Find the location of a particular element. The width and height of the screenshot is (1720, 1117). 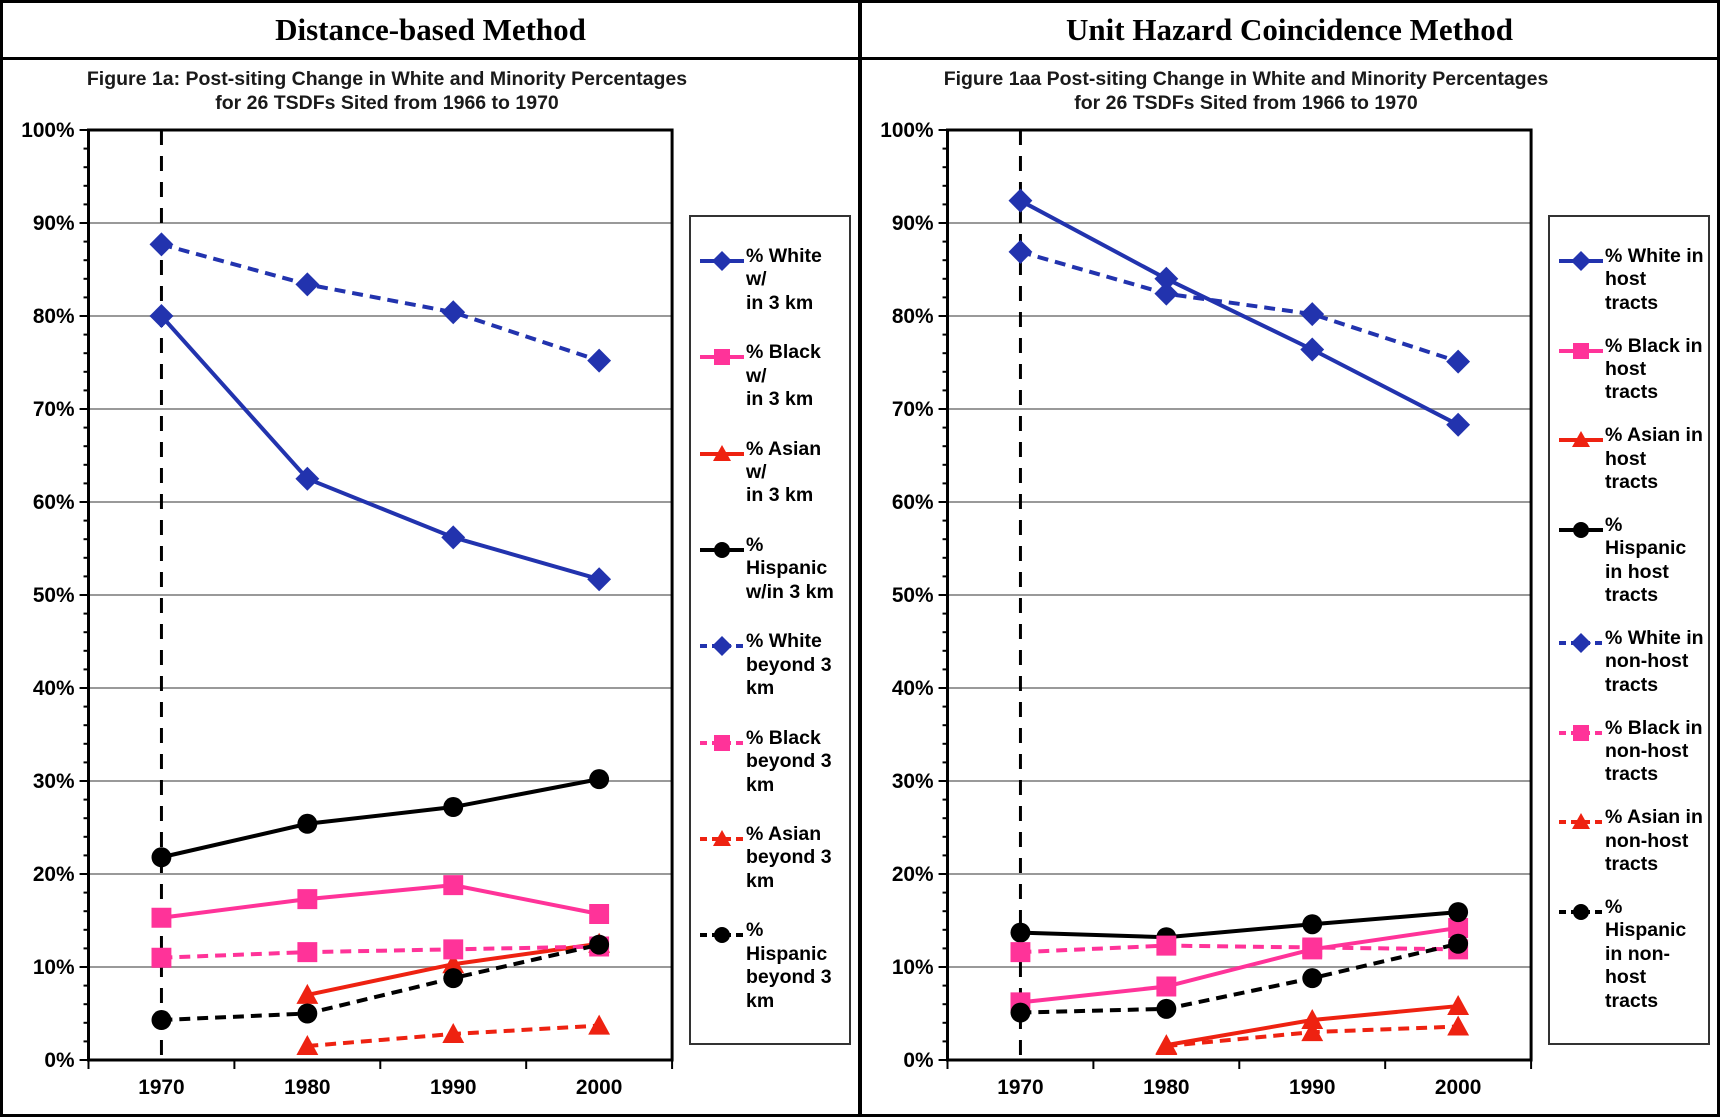

y-axis-tick-label: 70% is located at coordinates (54, 409).